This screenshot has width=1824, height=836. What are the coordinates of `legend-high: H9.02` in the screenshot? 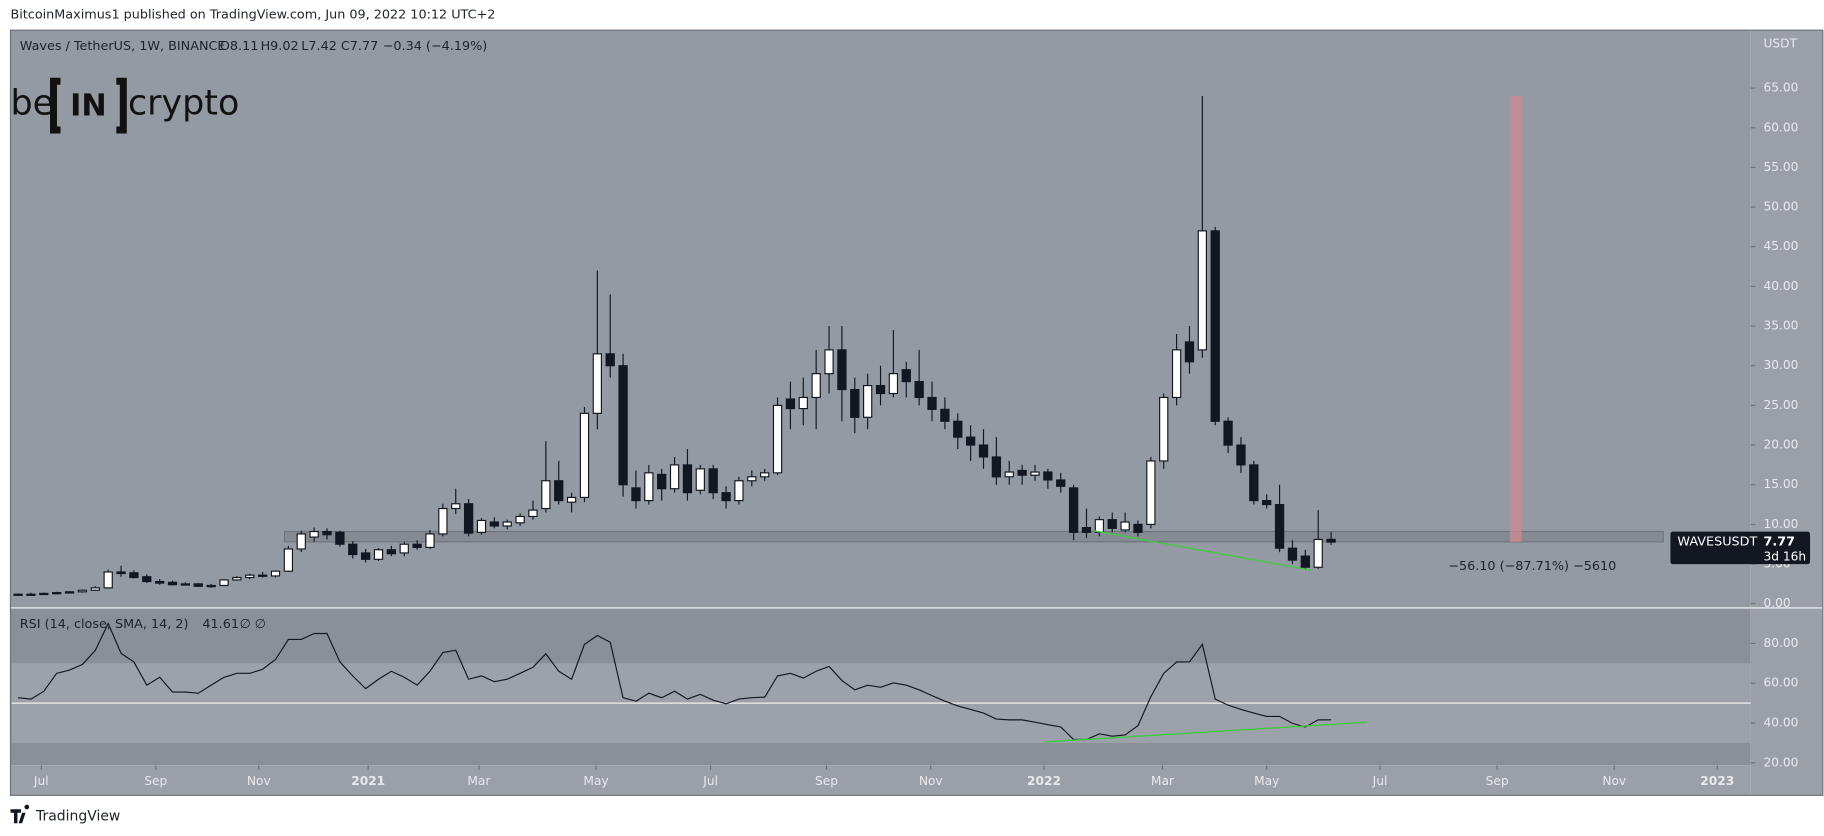 It's located at (280, 46).